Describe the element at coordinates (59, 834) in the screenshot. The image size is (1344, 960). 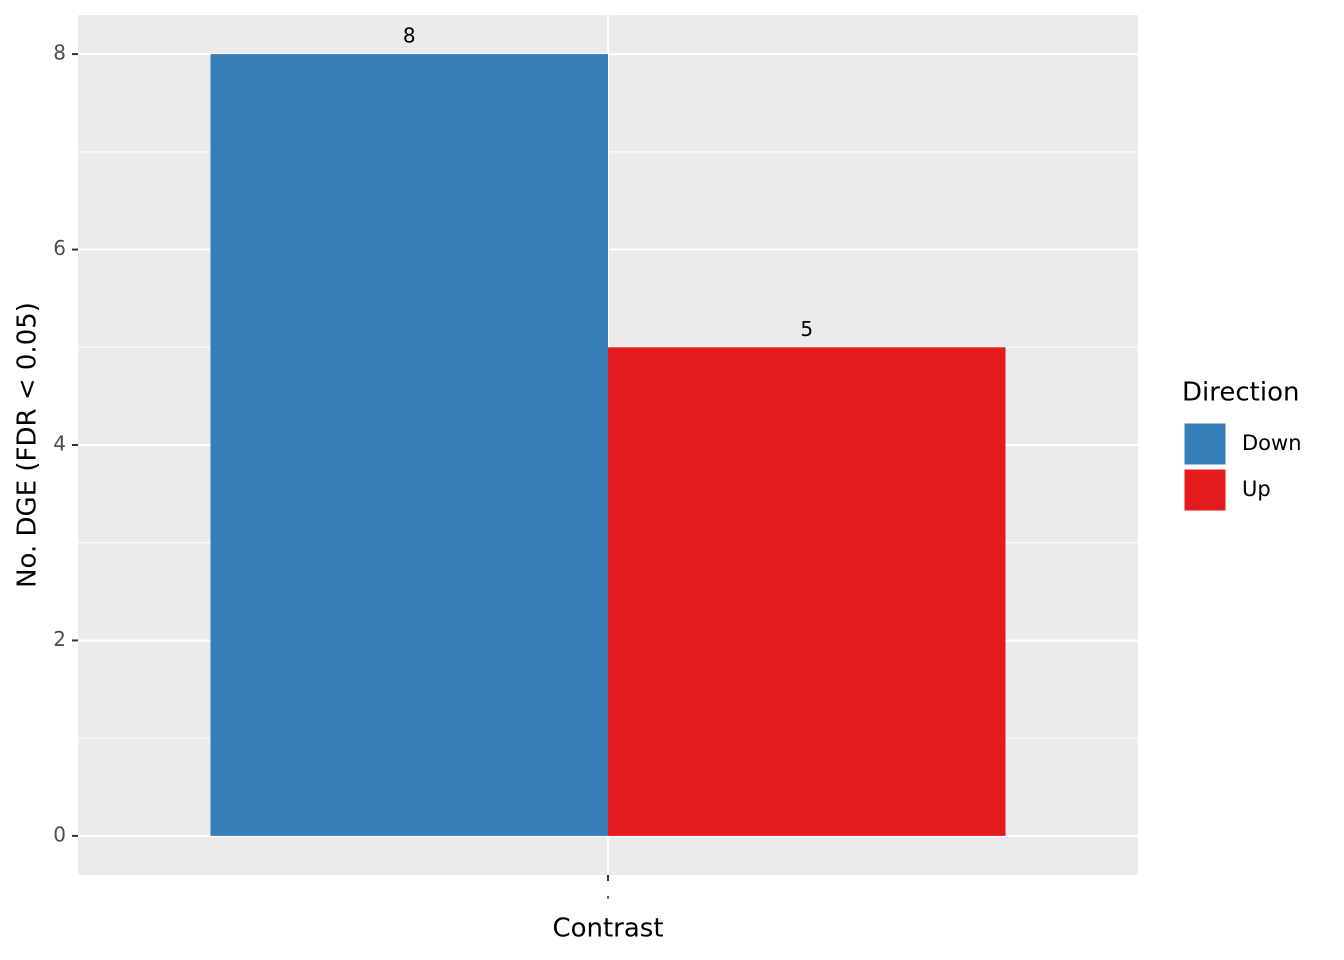
I see `y-tick-label: 0` at that location.